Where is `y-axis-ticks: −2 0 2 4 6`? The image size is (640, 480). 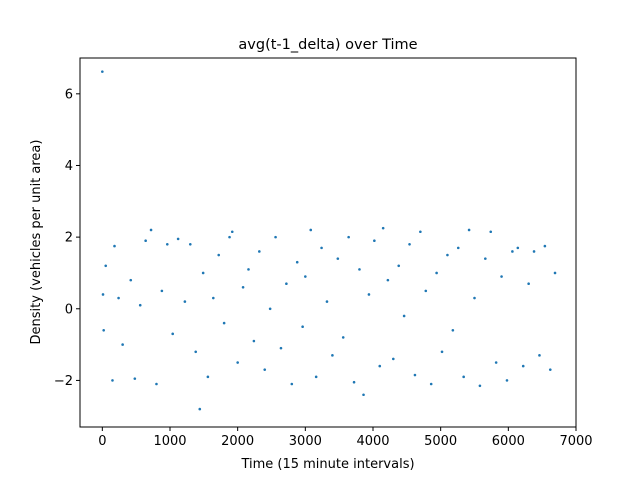
y-axis-ticks: −2 0 2 4 6 is located at coordinates (67, 238).